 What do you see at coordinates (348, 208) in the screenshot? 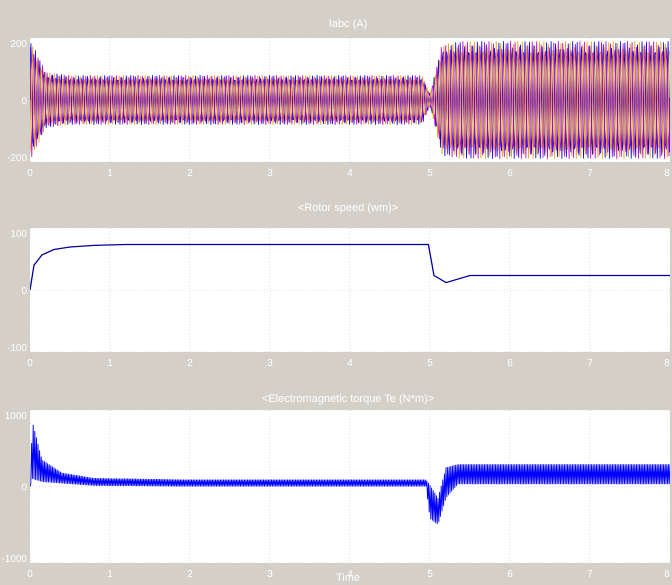
I see `rotor-speed-title: <Rotor speed (wm)>` at bounding box center [348, 208].